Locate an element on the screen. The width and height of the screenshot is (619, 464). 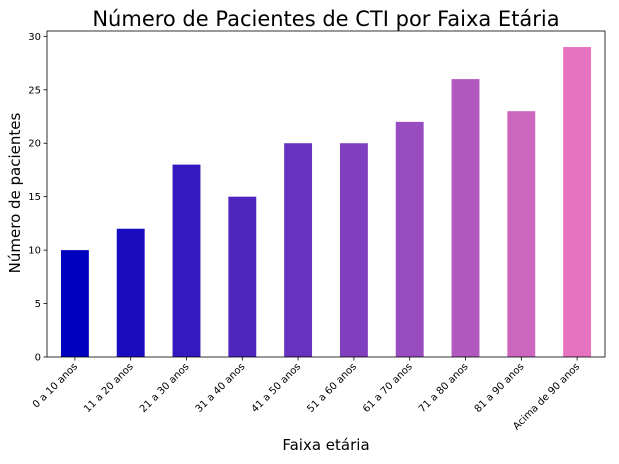
x-tick-label-5: 51 a 60 anos is located at coordinates (332, 388).